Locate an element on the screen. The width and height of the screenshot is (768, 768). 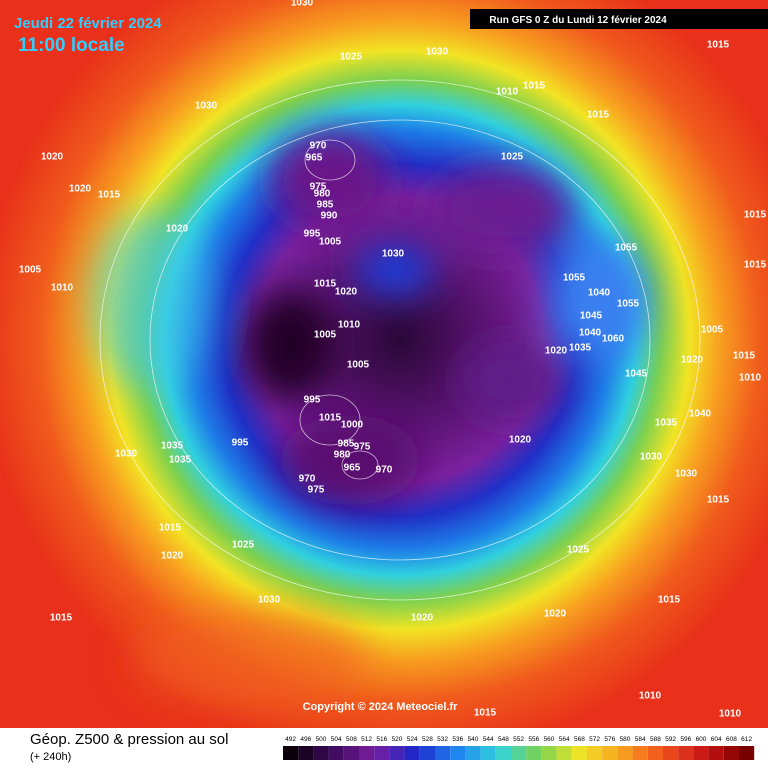
legend-label: 528 is located at coordinates (427, 739).